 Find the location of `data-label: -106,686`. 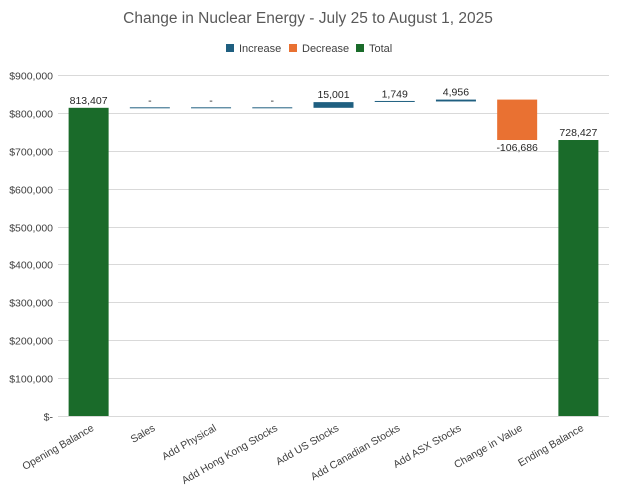

data-label: -106,686 is located at coordinates (517, 148).